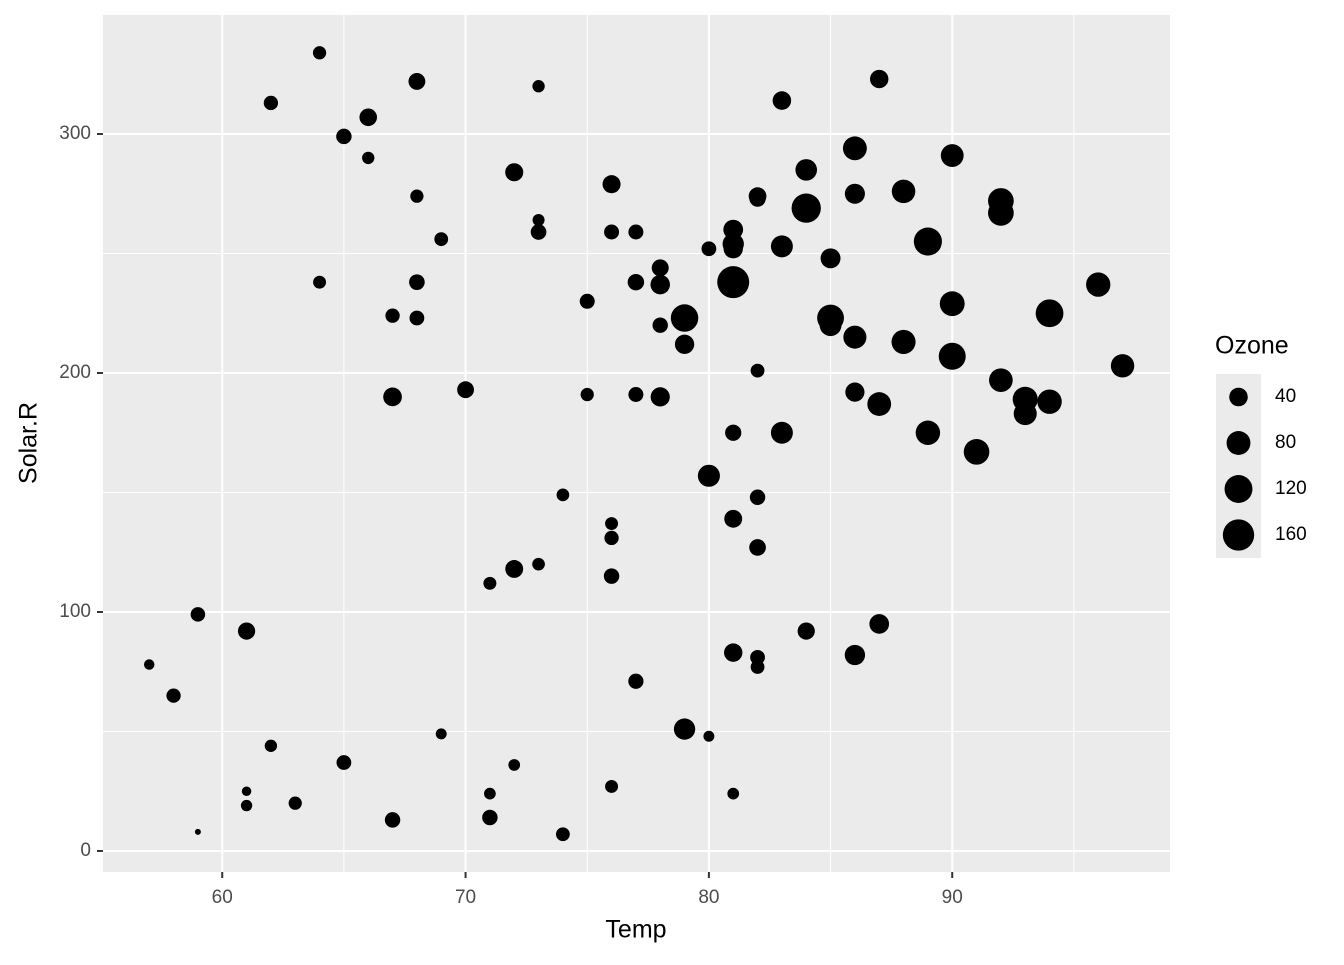 This screenshot has width=1344, height=965. What do you see at coordinates (85, 850) in the screenshot?
I see `y-tick-label: 0` at bounding box center [85, 850].